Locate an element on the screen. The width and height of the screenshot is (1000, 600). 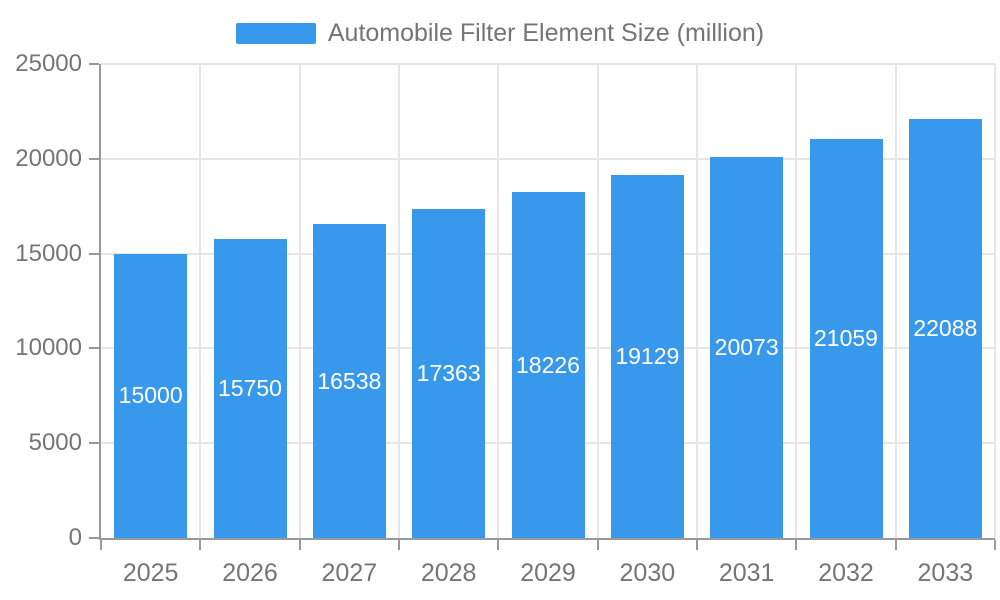
bar: 21059 is located at coordinates (846, 338).